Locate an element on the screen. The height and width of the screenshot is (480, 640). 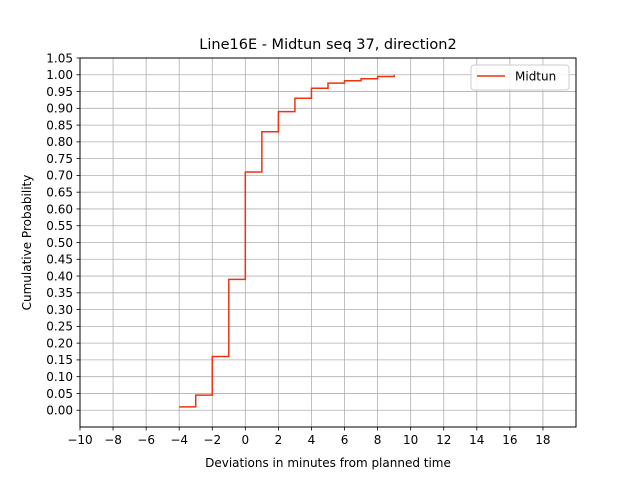
x-tick-label: 18 is located at coordinates (542, 440).